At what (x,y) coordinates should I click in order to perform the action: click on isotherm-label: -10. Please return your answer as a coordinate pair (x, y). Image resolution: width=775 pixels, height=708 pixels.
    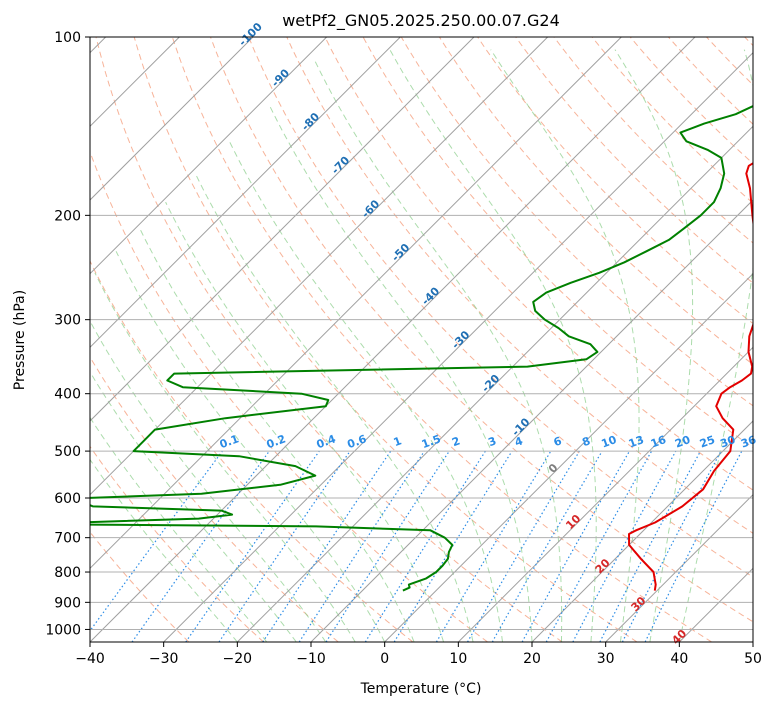
    Looking at the image, I should click on (520, 426).